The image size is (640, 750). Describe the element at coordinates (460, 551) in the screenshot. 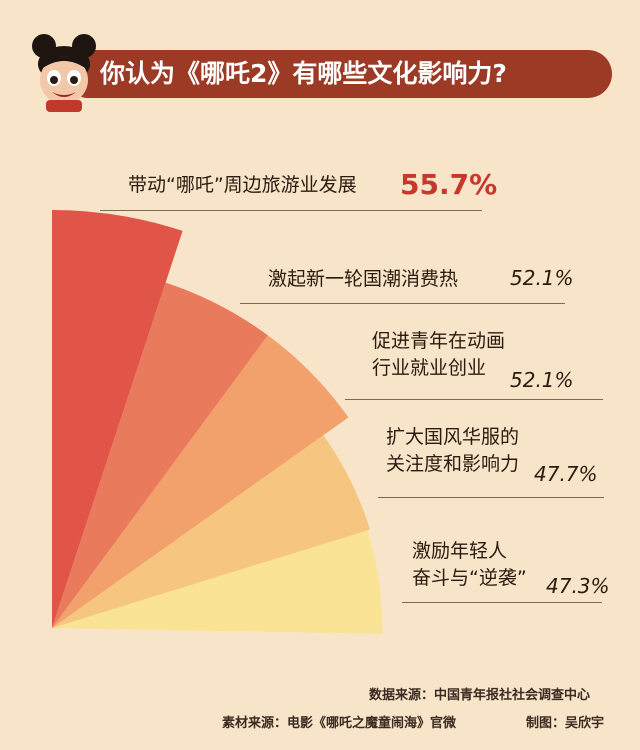

I see `category-label-line: 激励年轻人` at that location.